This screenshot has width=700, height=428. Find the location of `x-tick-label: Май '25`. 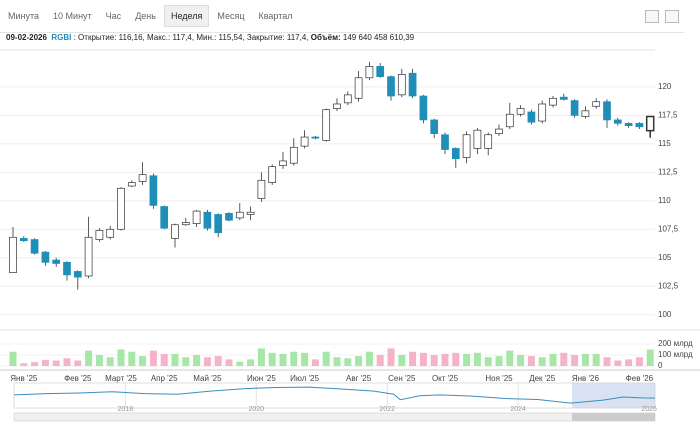

x-tick-label: Май '25 is located at coordinates (207, 378).